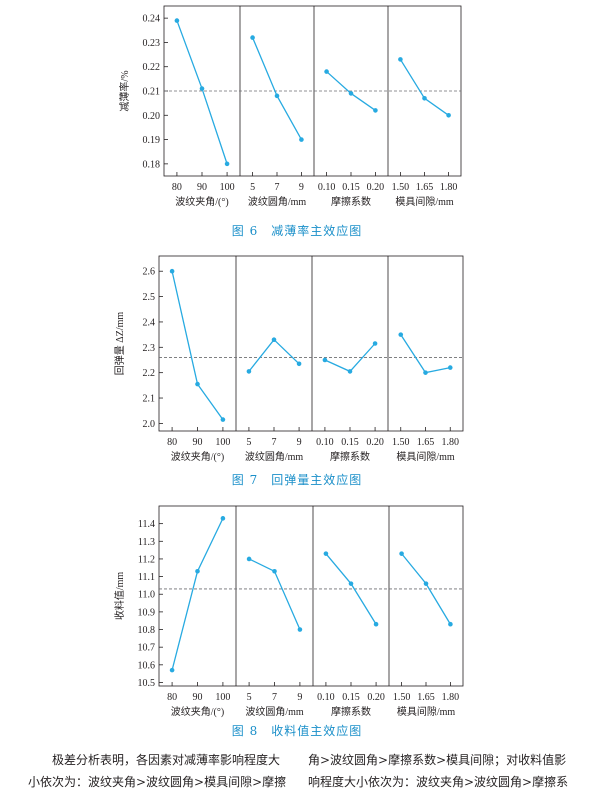  I want to click on y-tick-label: 11.3, so click(146, 542).